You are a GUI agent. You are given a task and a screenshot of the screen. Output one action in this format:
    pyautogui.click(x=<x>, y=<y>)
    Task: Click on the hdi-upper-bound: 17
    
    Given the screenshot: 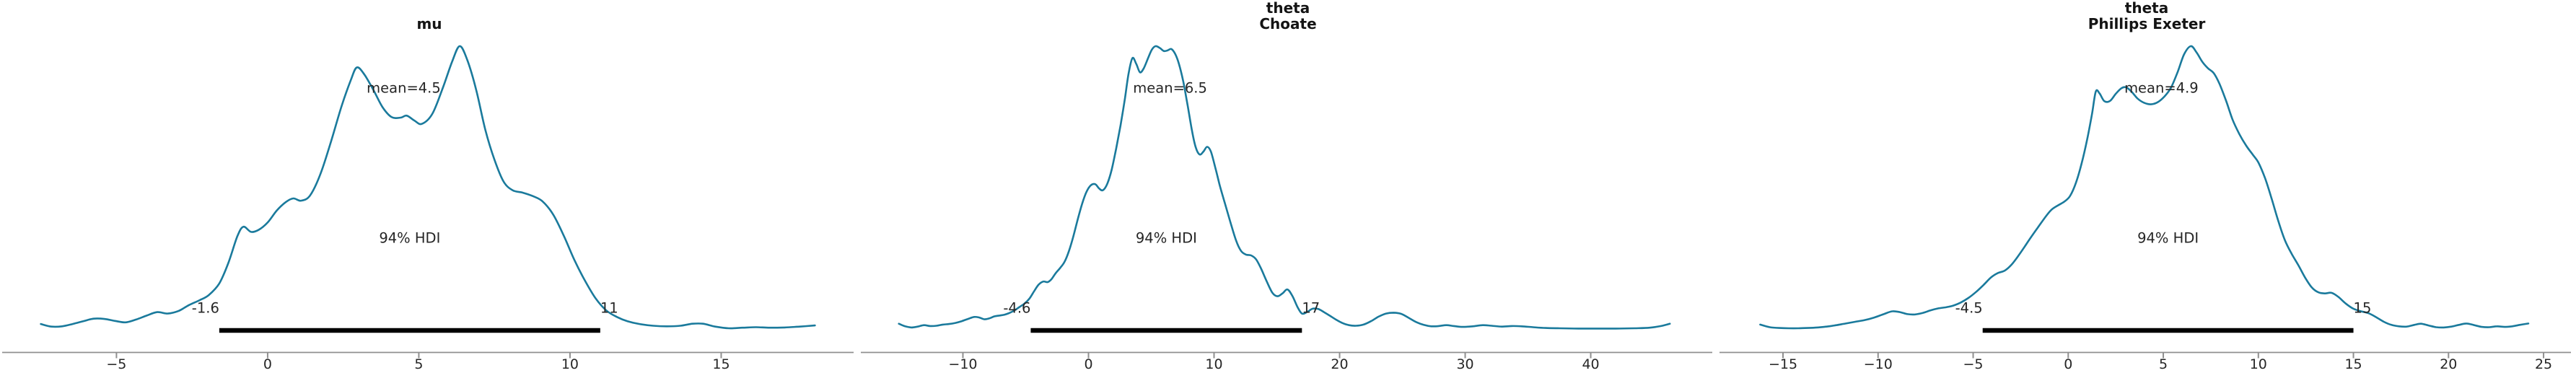 What is the action you would take?
    pyautogui.click(x=1311, y=308)
    